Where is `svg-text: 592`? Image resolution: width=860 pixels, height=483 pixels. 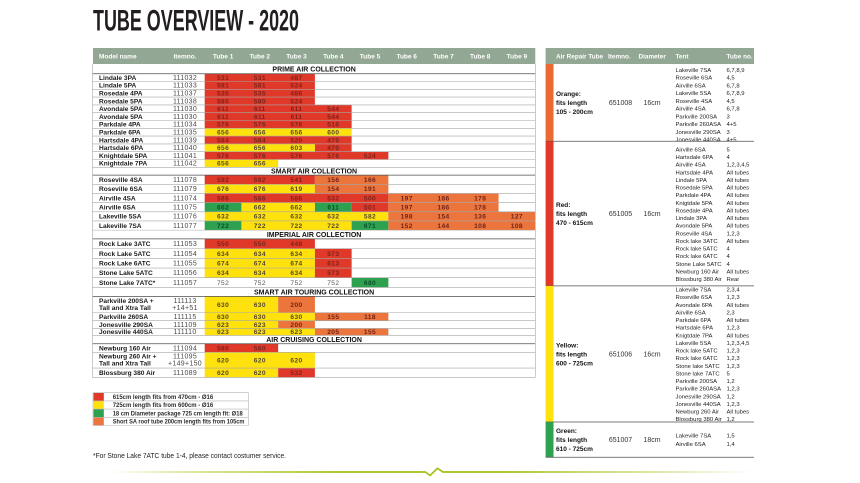 svg-text: 592 is located at coordinates (223, 180).